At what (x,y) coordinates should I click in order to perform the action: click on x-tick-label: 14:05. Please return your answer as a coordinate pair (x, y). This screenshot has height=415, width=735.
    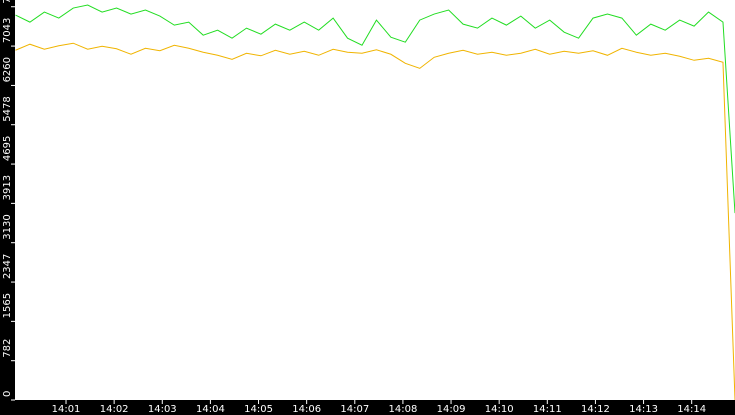
    Looking at the image, I should click on (258, 409).